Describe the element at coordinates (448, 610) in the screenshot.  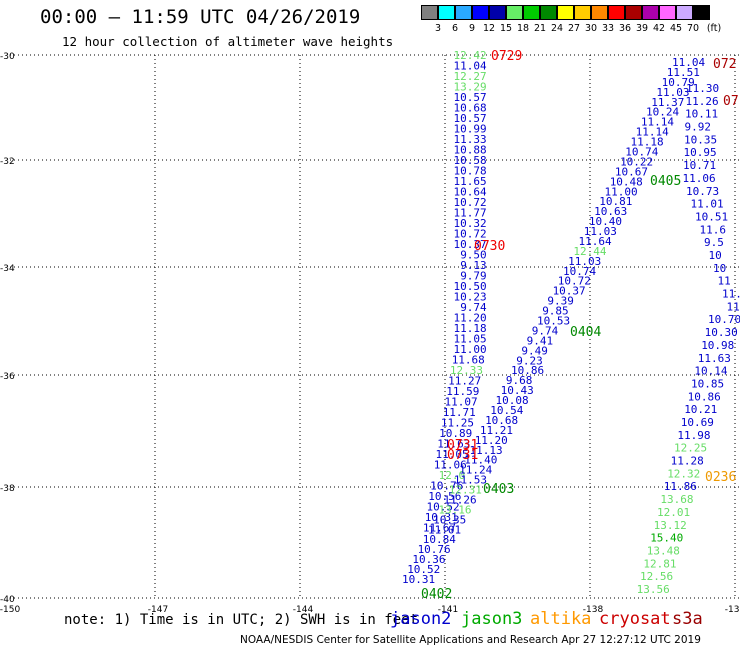
I see `lon-tick-label: -141` at that location.